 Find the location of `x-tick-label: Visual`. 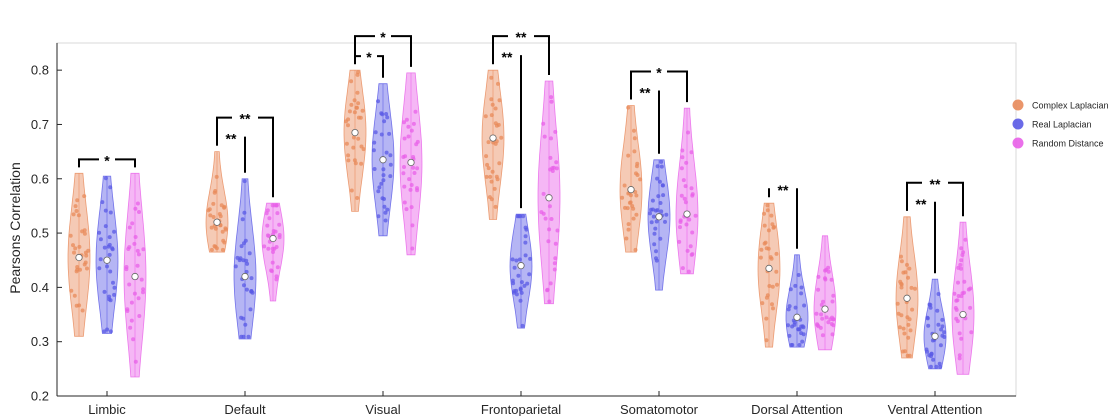

x-tick-label: Visual is located at coordinates (382, 409).